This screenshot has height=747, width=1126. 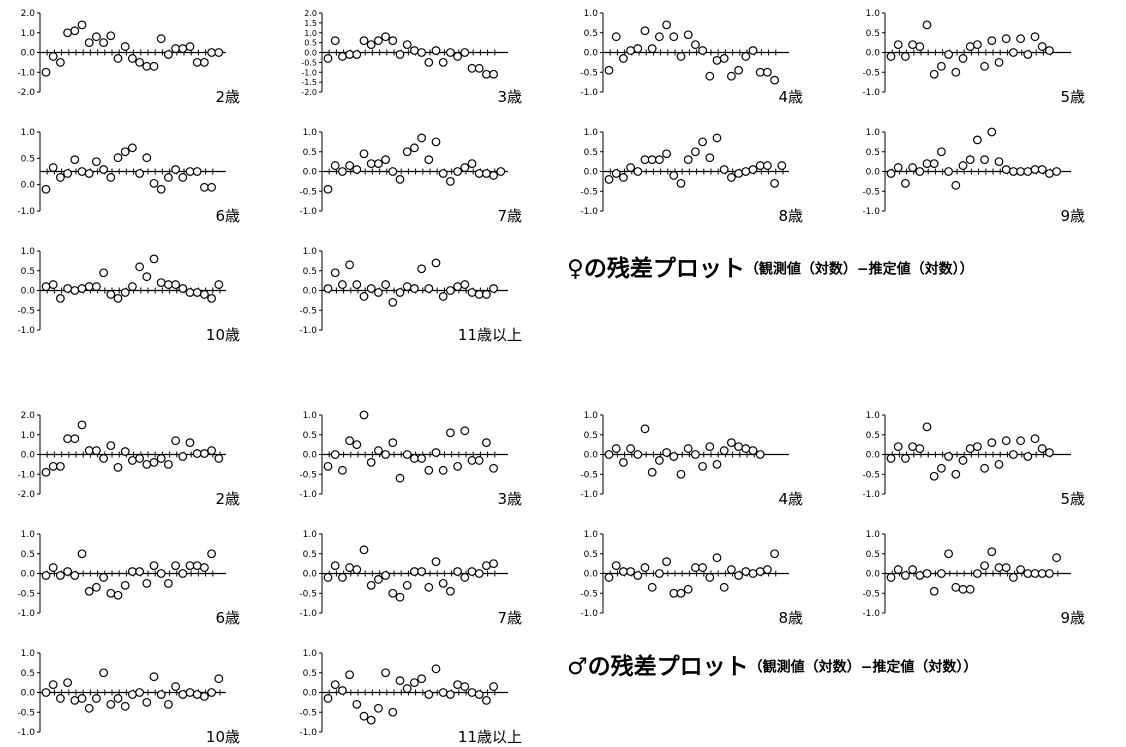 I want to click on panel-age-label: 10歳, so click(x=223, y=335).